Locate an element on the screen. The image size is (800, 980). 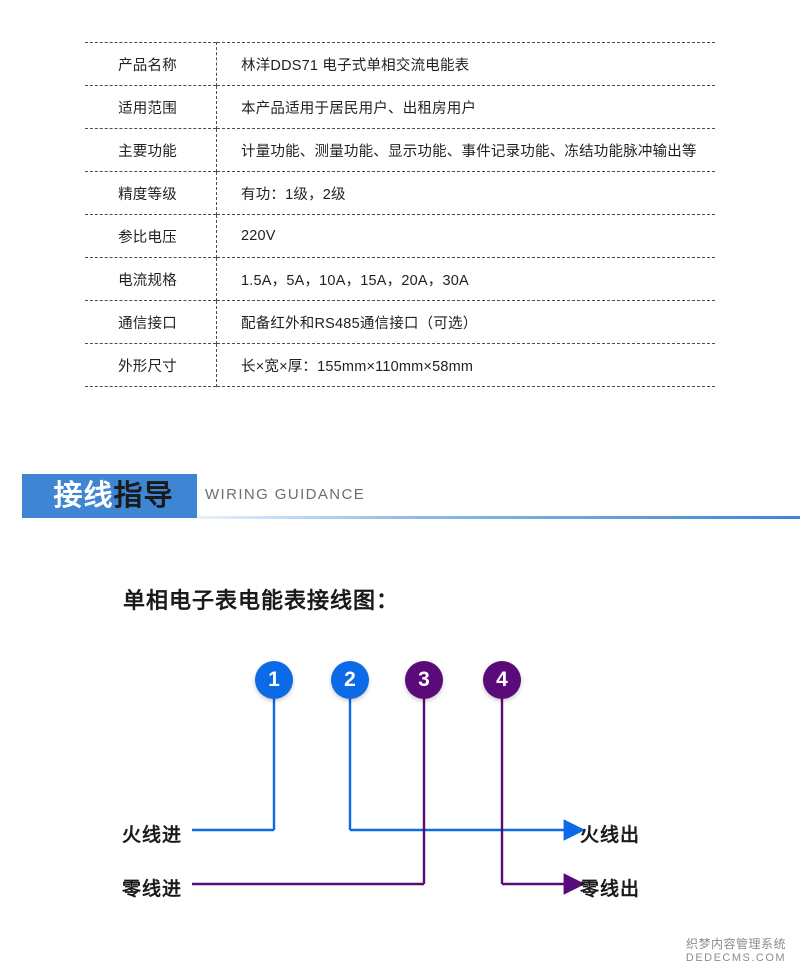
terminal-badge-1: 1 is located at coordinates (274, 680).